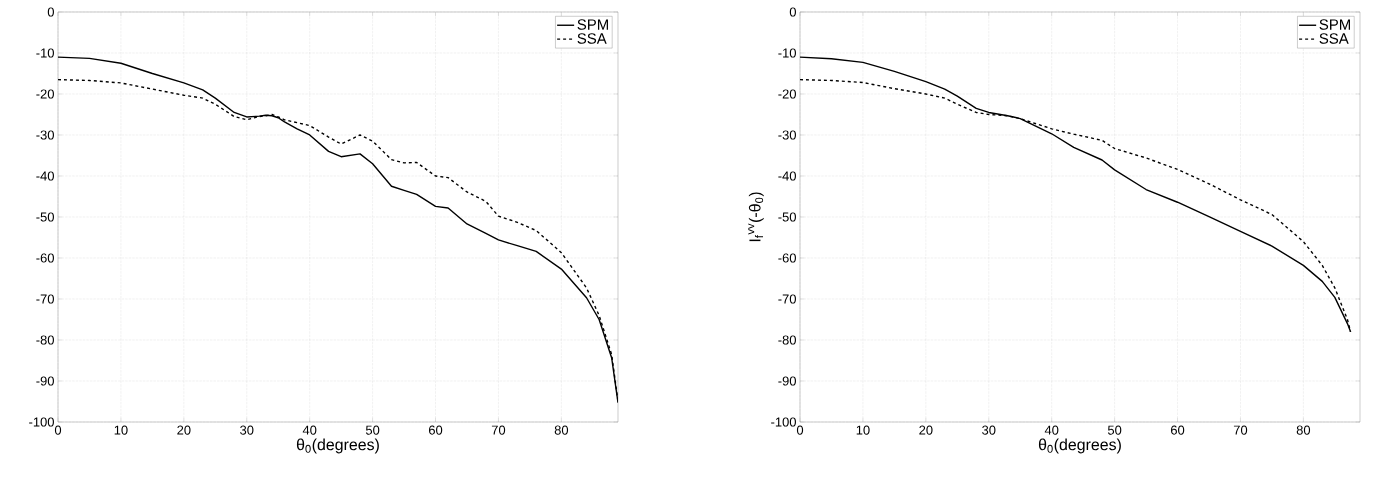 This screenshot has height=484, width=1386. Describe the element at coordinates (756, 217) in the screenshot. I see `y-axis-title: I$_{f}$$^{vv}$(-θ$_{0}$)` at that location.